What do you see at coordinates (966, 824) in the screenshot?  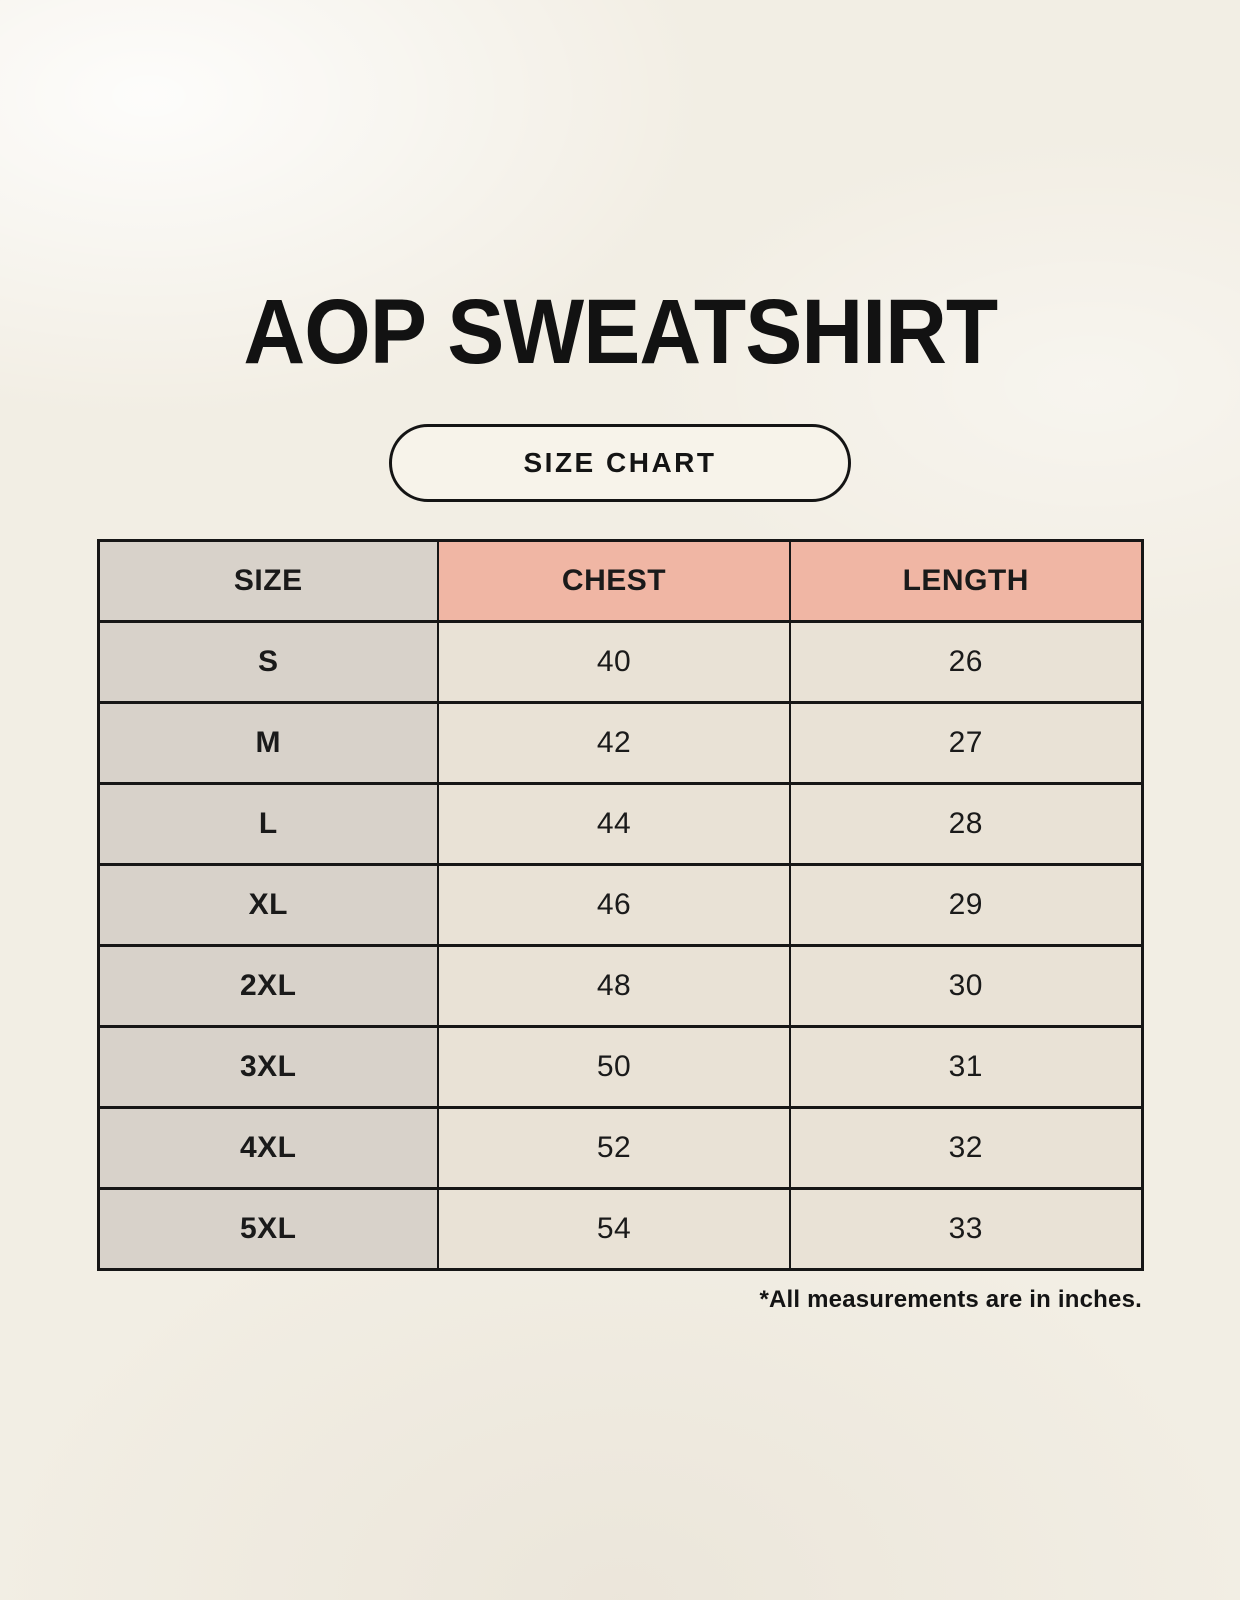 I see `length-cell: 28` at bounding box center [966, 824].